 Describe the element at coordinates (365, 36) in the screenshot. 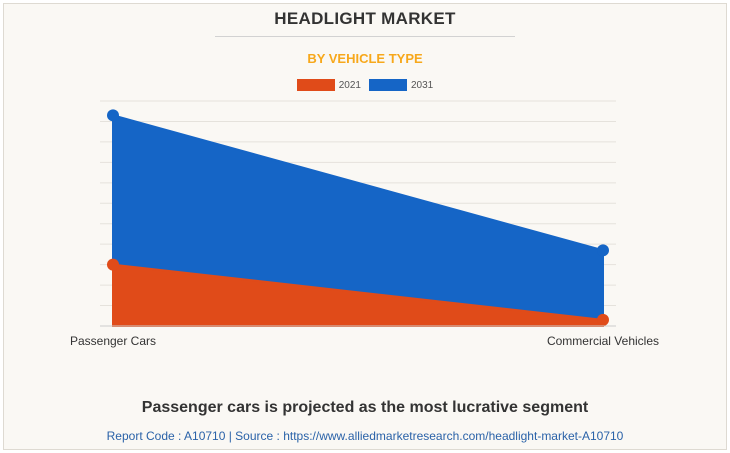

I see `title-divider` at that location.